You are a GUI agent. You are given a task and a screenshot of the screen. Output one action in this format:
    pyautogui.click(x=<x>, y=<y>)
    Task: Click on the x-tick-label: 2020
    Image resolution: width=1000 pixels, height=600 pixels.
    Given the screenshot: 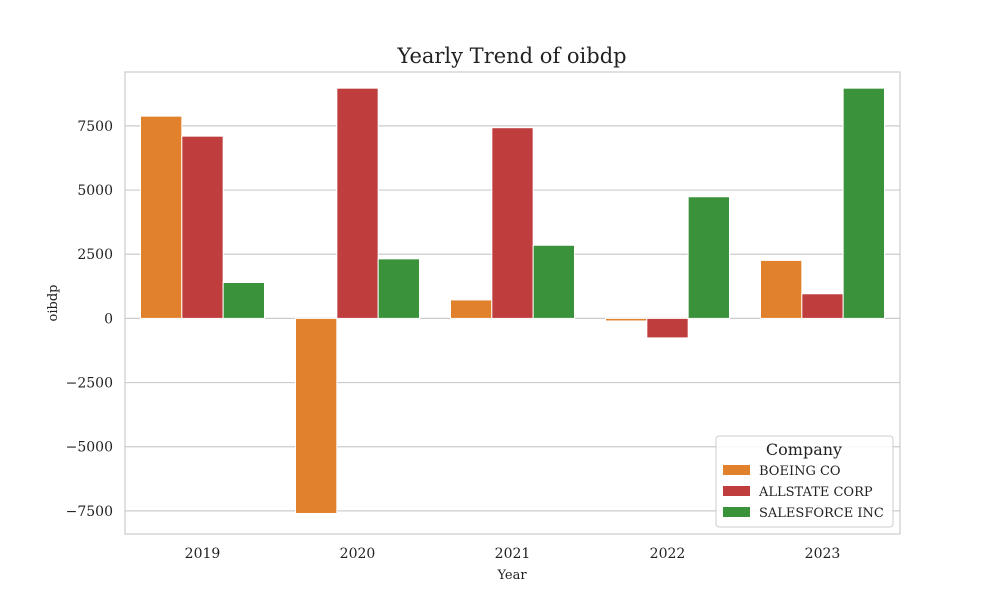 What is the action you would take?
    pyautogui.click(x=358, y=554)
    